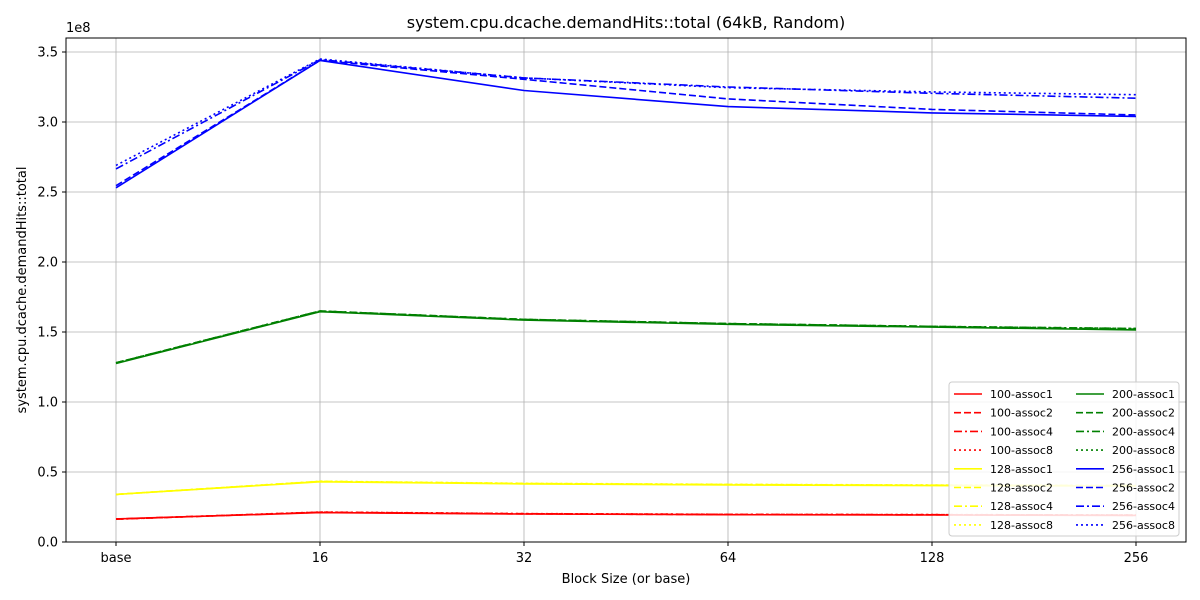 The height and width of the screenshot is (600, 1200). I want to click on x-axis-label: Block Size (or base), so click(626, 579).